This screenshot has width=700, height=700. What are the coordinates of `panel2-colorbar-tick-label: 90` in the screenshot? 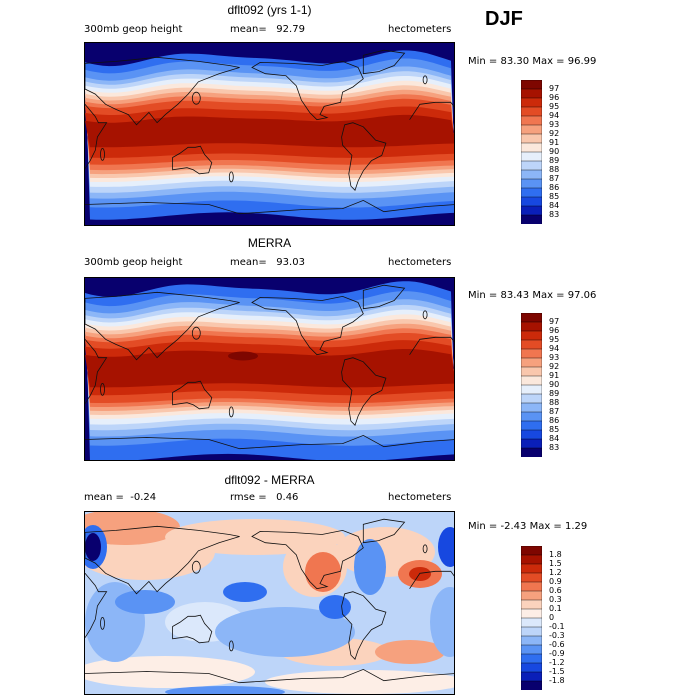 It's located at (554, 384).